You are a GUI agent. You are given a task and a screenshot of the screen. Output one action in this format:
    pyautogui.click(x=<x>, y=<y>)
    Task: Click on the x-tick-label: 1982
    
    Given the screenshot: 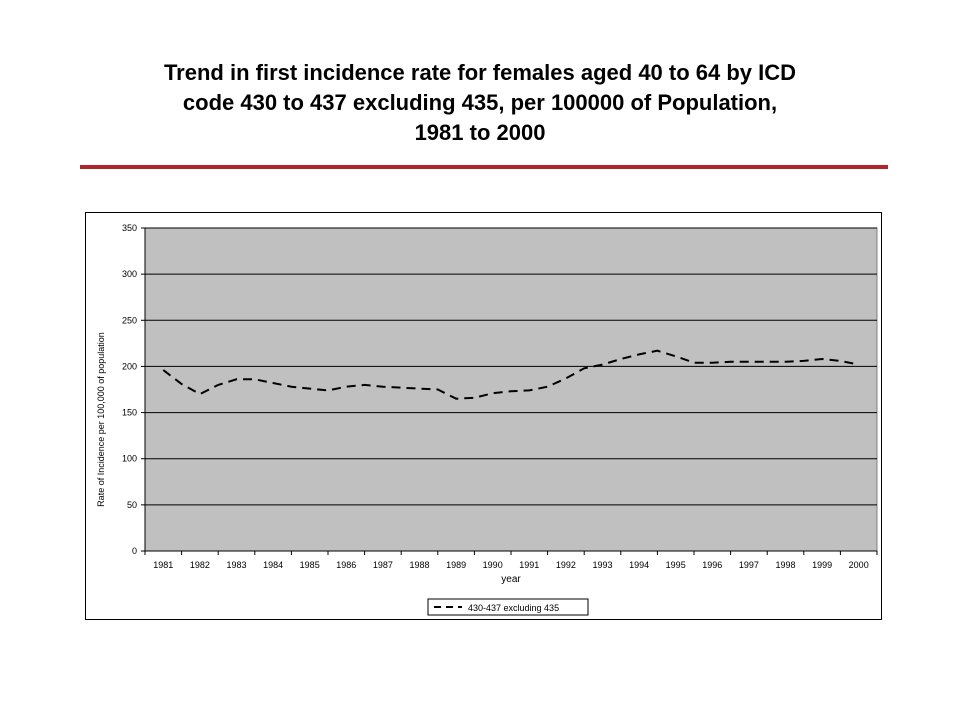 What is the action you would take?
    pyautogui.click(x=200, y=565)
    